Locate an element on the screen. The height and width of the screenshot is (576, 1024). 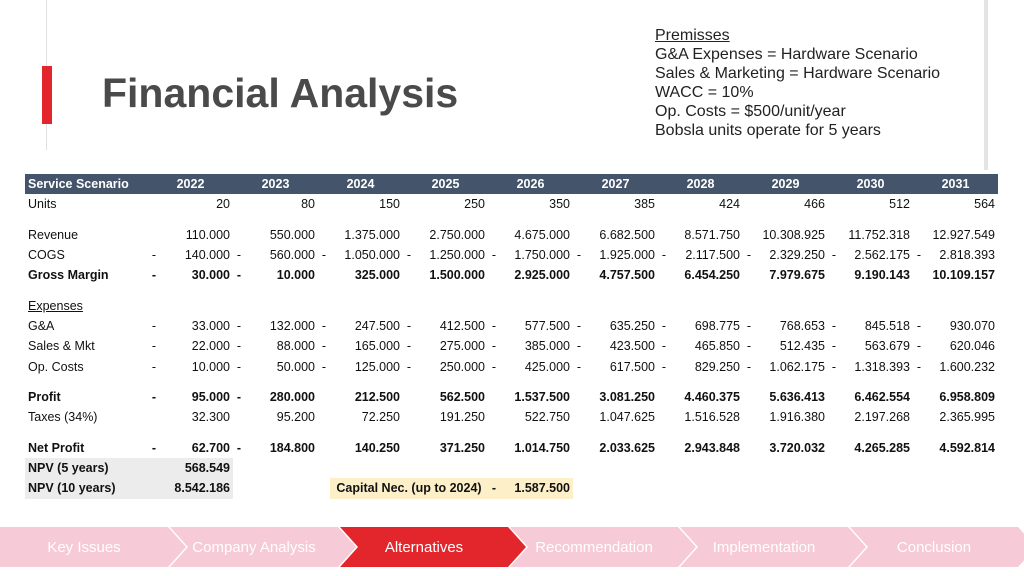
value-cell: 371.250 is located at coordinates (462, 447).